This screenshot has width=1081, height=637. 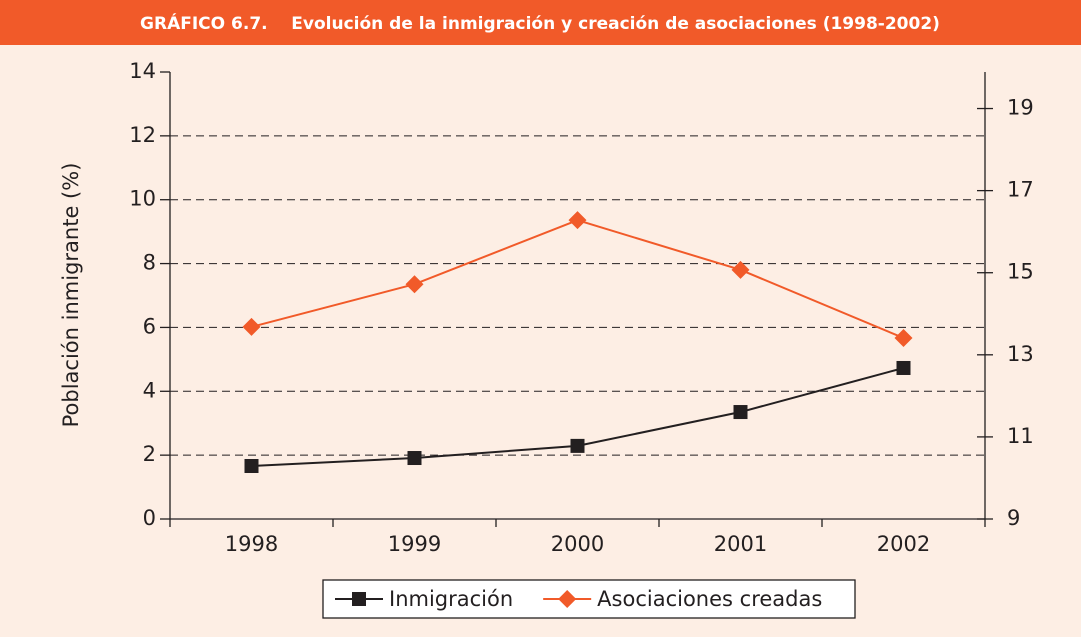 What do you see at coordinates (149, 454) in the screenshot?
I see `y-tick-label: 2` at bounding box center [149, 454].